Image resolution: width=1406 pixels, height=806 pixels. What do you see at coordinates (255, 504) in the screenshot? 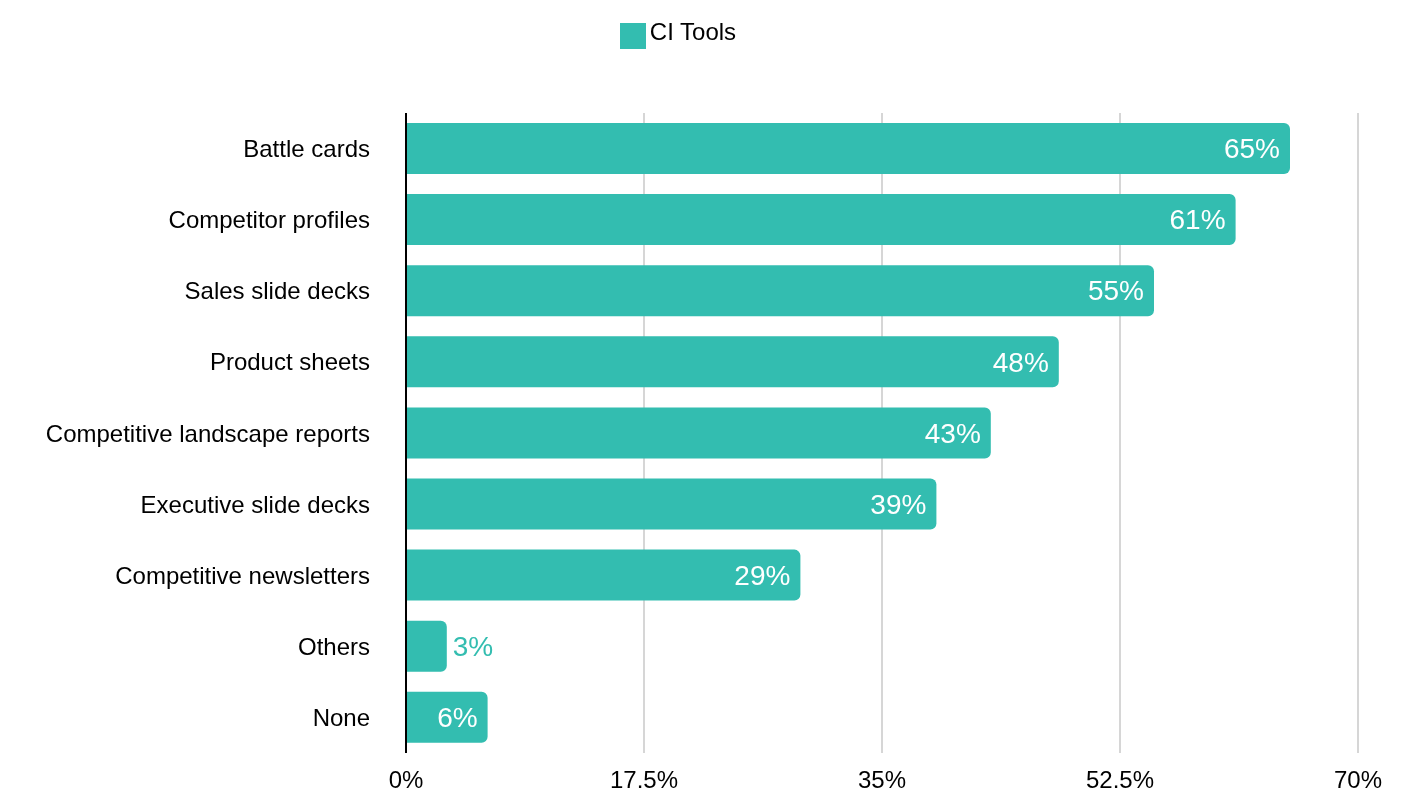
I see `y-tick-label: Executive slide decks` at bounding box center [255, 504].